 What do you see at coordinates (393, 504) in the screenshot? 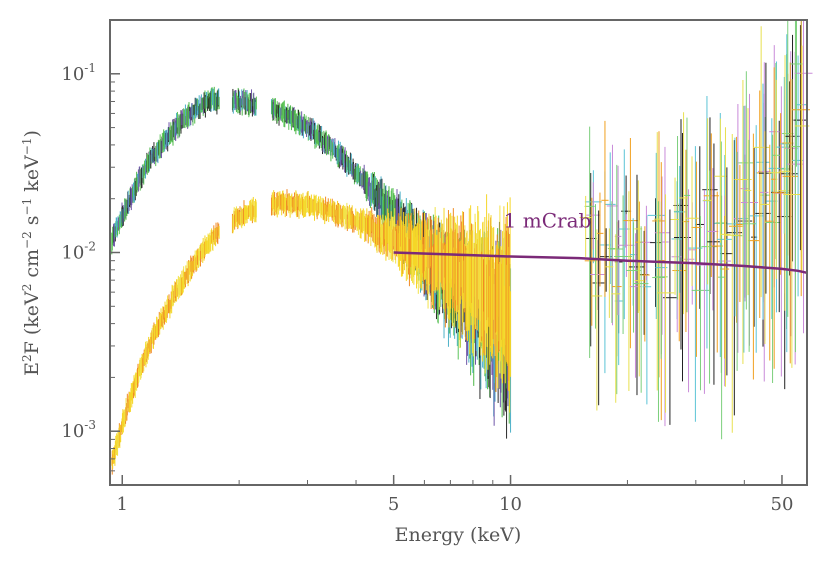
I see `x-tick-label: 5` at bounding box center [393, 504].